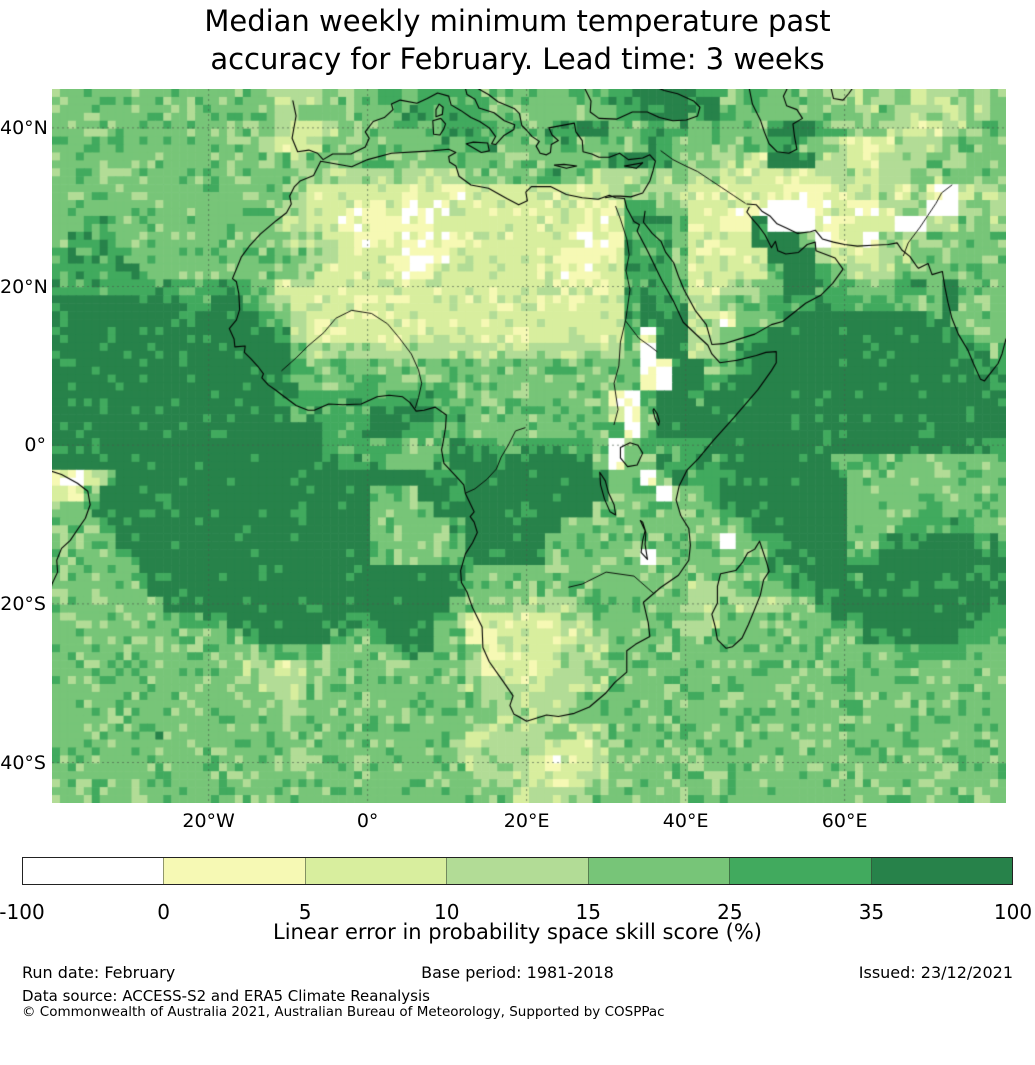 The height and width of the screenshot is (1065, 1035). Describe the element at coordinates (685, 821) in the screenshot. I see `x-tick-label: 40°E` at that location.